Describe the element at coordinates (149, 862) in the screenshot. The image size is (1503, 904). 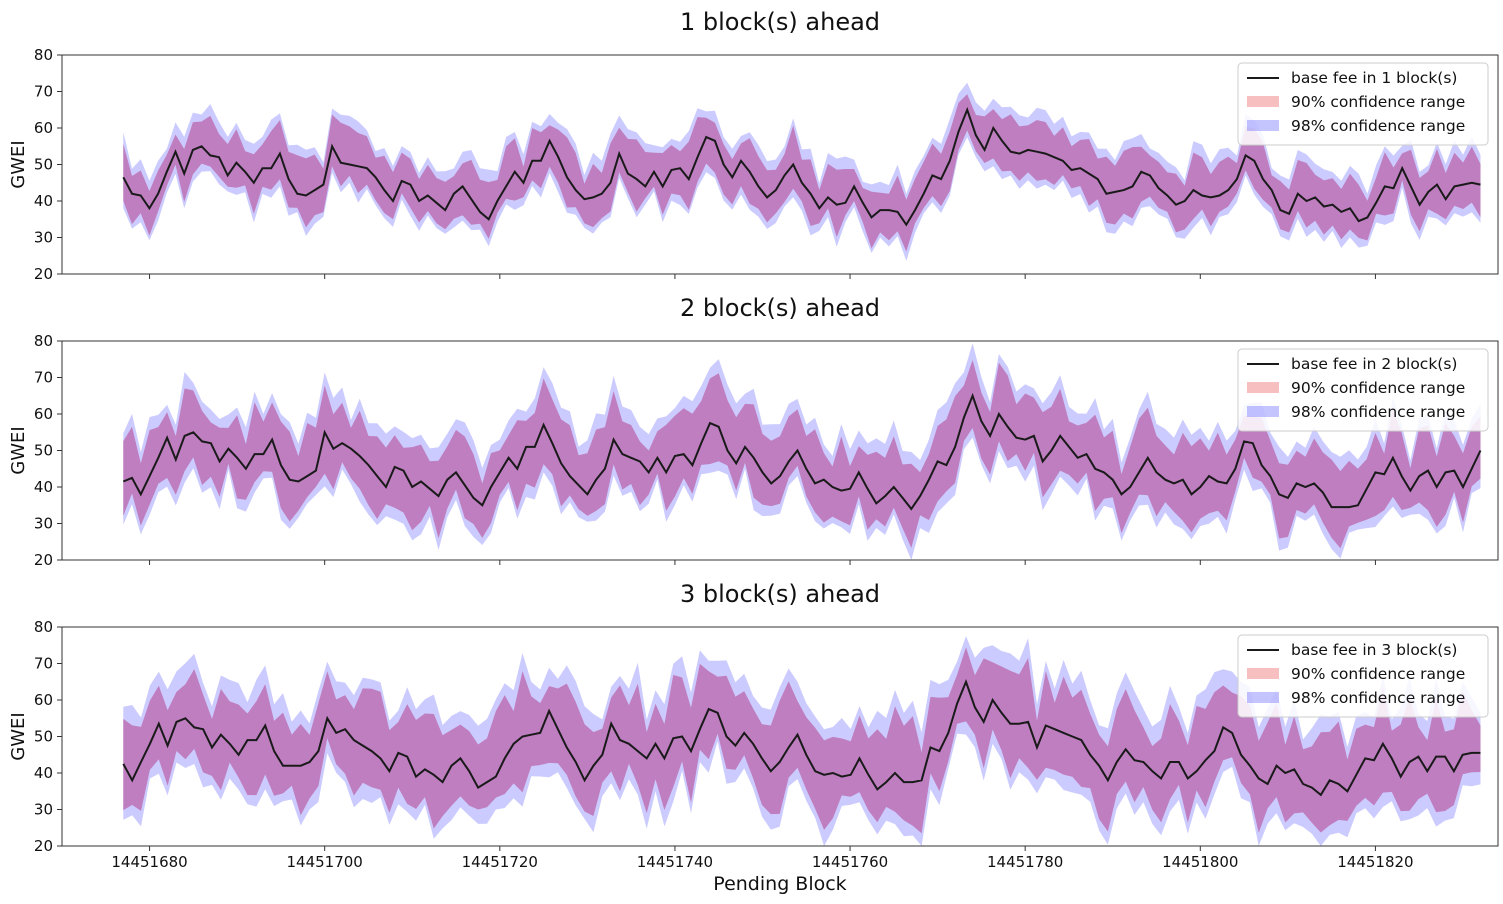
I see `x-tick-label: 14451680` at that location.